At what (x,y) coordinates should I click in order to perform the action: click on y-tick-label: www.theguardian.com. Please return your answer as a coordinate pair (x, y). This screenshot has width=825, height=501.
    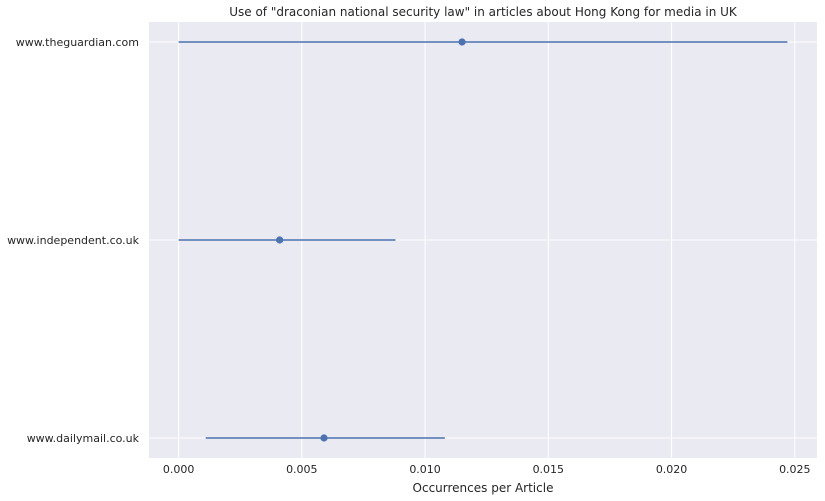
    Looking at the image, I should click on (77, 42).